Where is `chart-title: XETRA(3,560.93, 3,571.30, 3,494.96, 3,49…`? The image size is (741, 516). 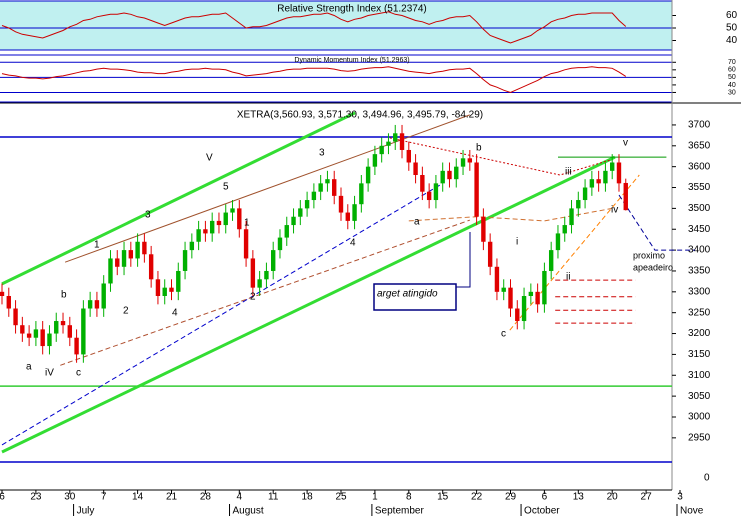
chart-title: XETRA(3,560.93, 3,571.30, 3,494.96, 3,49… is located at coordinates (360, 115).